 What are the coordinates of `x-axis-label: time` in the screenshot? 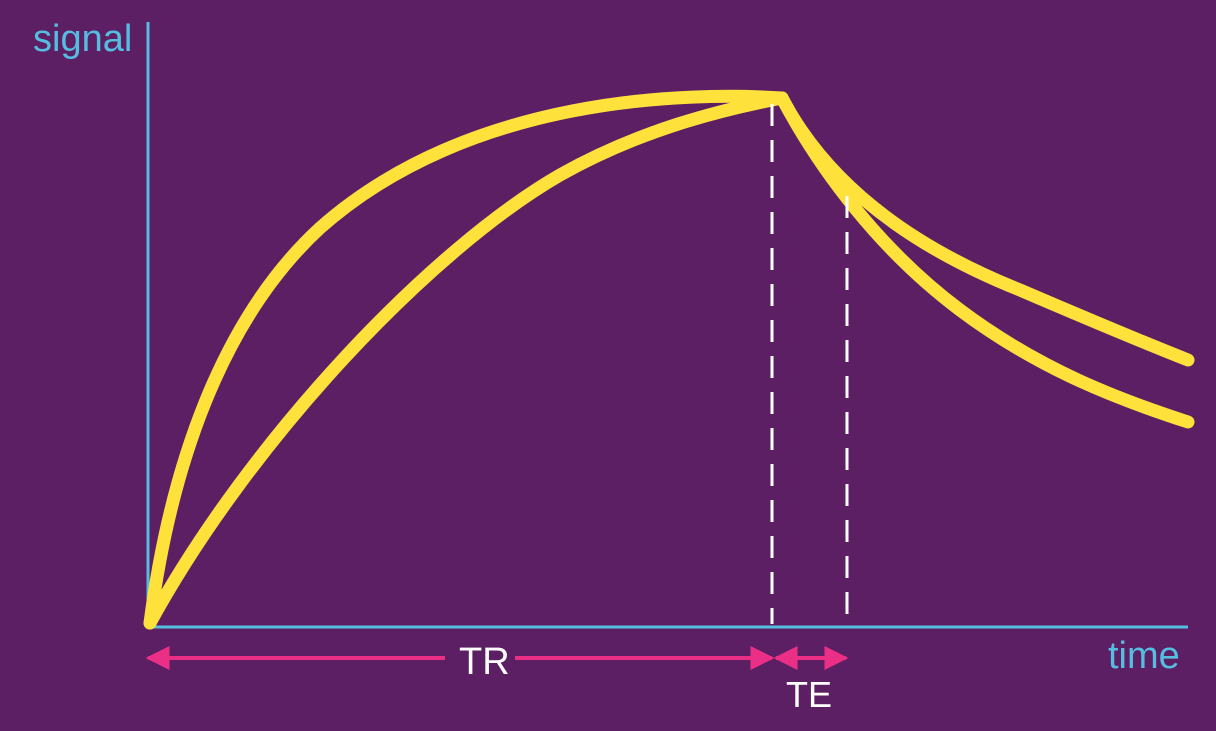 It's located at (1144, 656).